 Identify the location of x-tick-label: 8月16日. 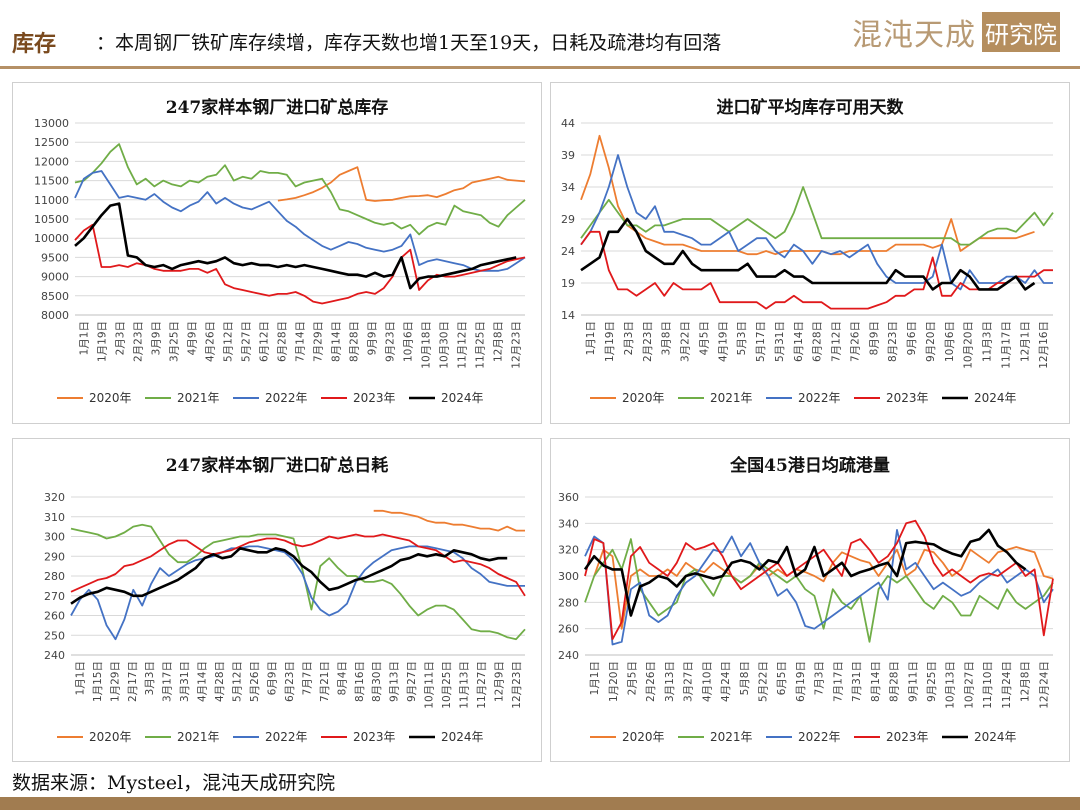
(360, 681).